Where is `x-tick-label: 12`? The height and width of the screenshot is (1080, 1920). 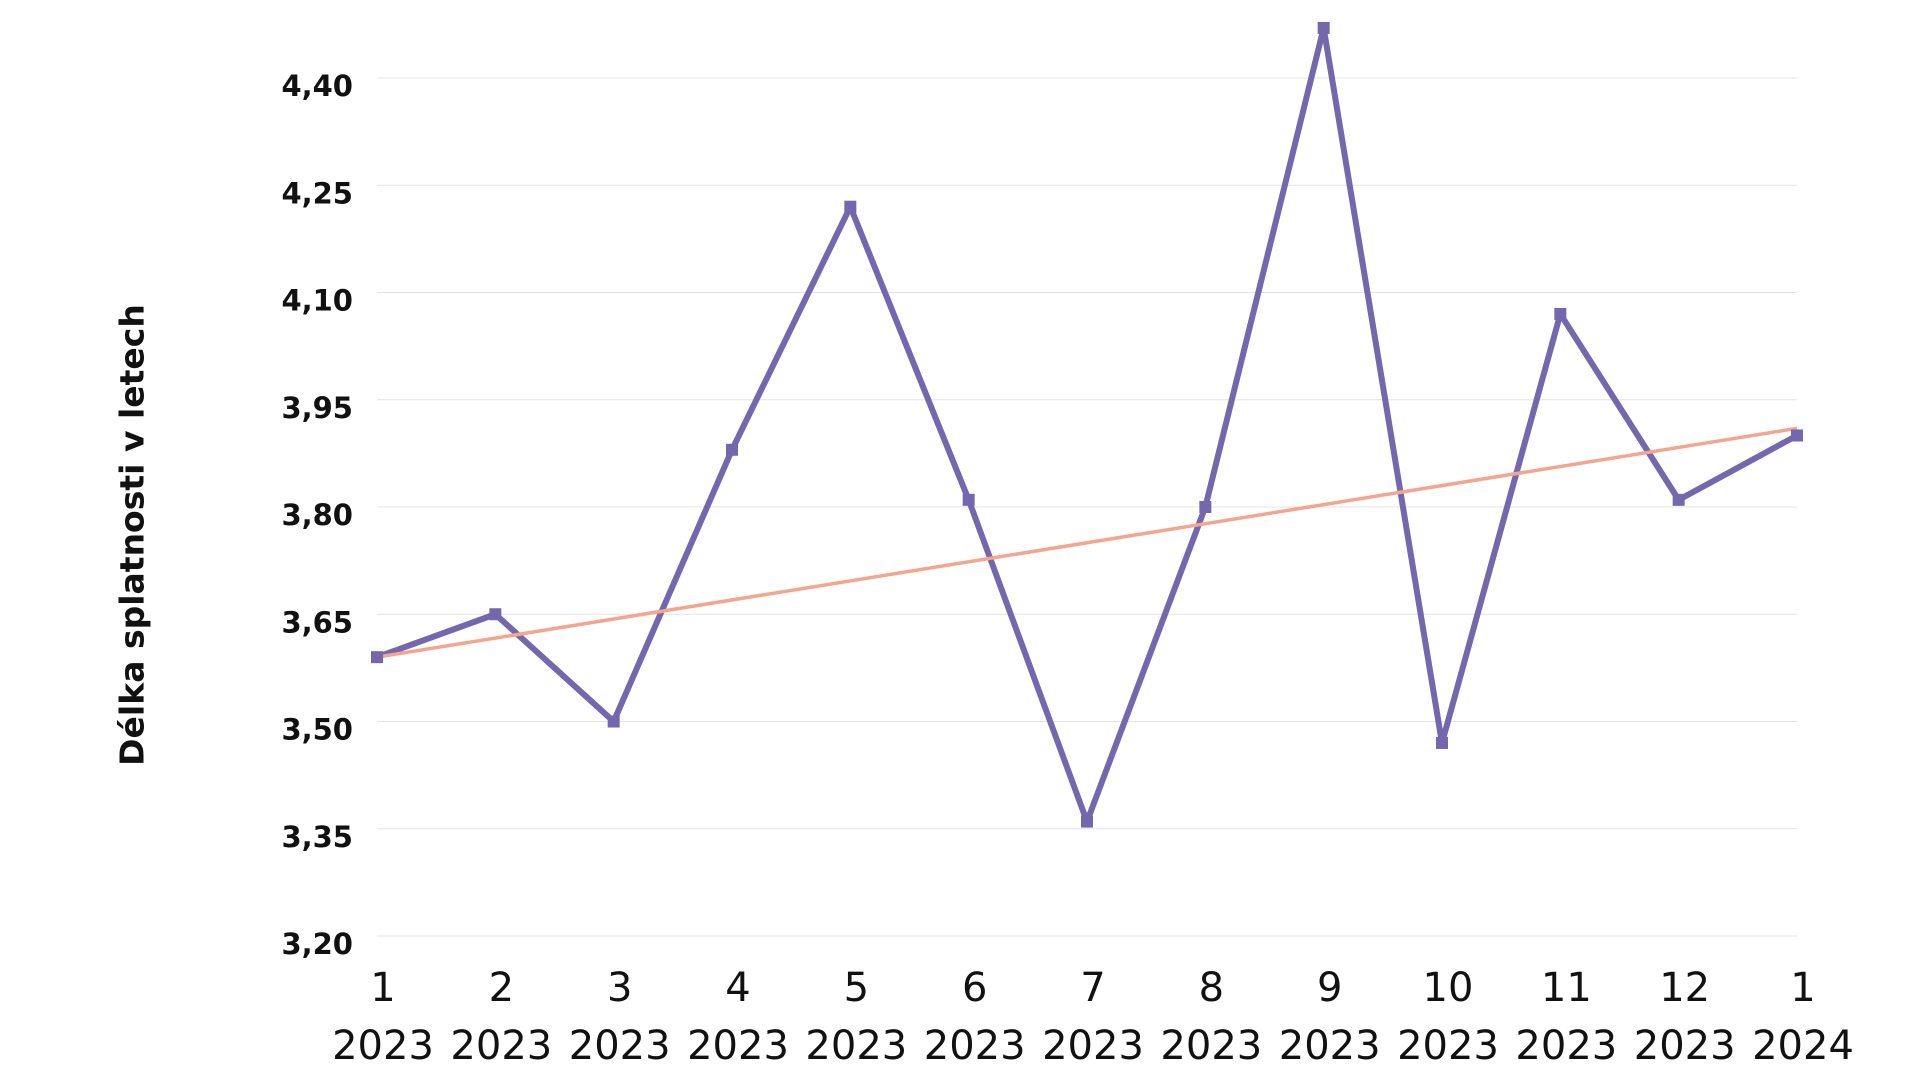
x-tick-label: 12 is located at coordinates (1684, 988).